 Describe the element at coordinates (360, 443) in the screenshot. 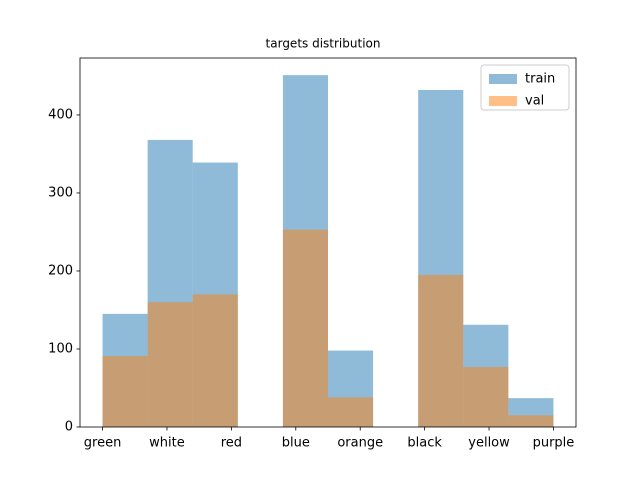

I see `x-tick-label: orange` at that location.